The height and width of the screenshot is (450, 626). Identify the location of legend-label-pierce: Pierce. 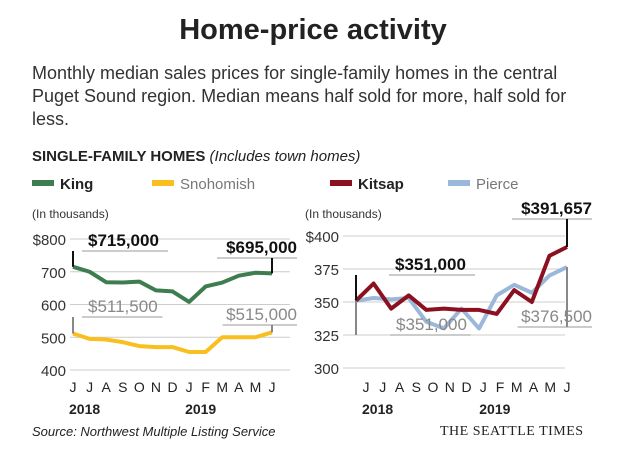
(497, 184).